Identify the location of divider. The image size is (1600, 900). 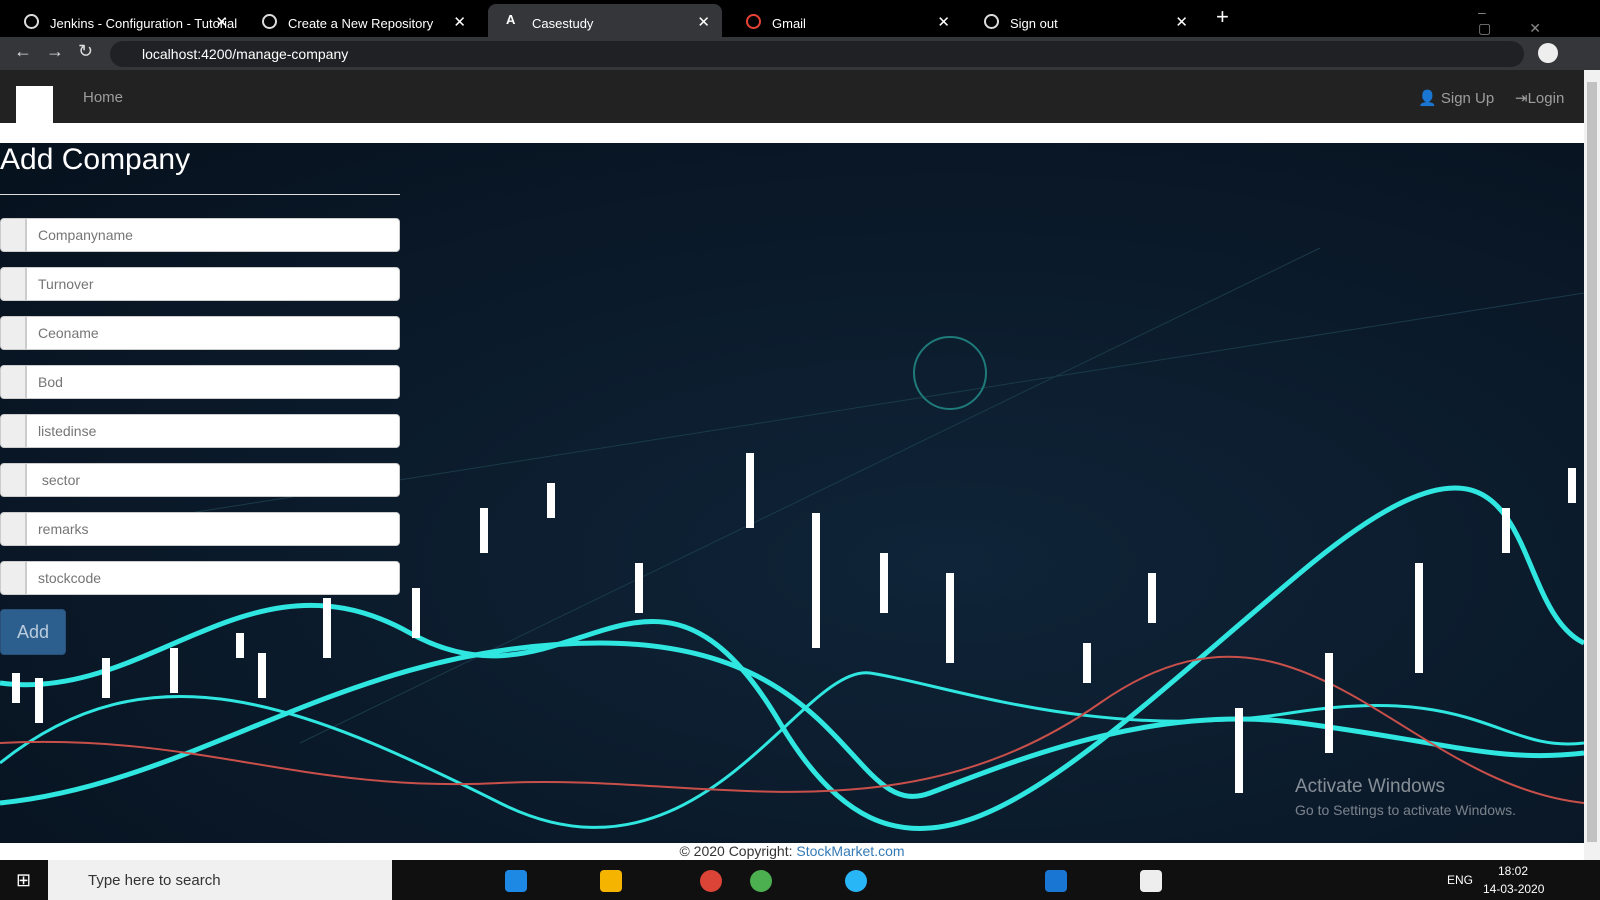
(200, 194).